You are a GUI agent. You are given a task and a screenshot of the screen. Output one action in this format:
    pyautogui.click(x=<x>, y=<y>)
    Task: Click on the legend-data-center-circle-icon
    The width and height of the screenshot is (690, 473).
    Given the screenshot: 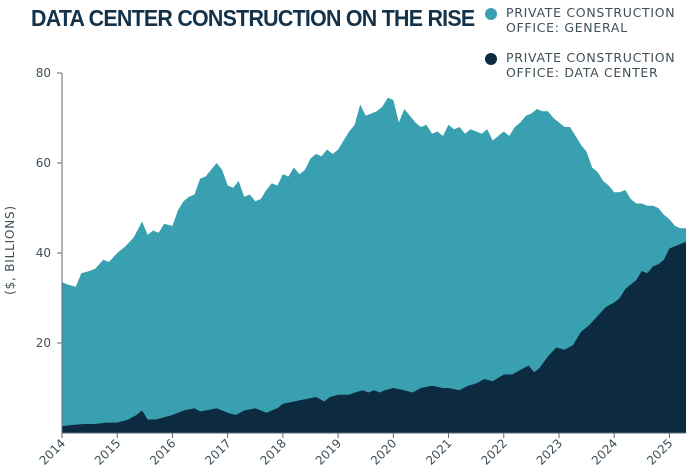 What is the action you would take?
    pyautogui.click(x=491, y=59)
    